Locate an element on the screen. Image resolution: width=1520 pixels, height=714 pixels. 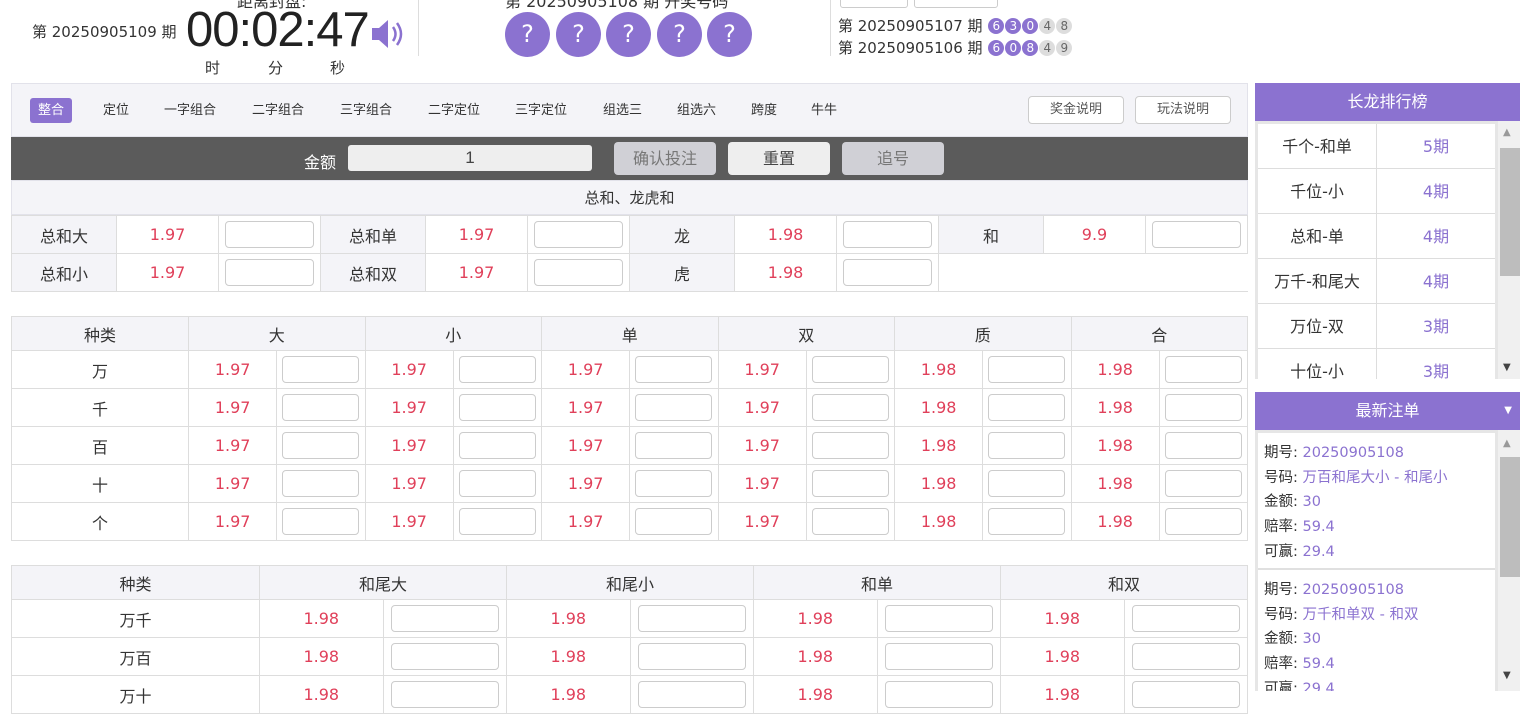
rules-button: 玩法说明 is located at coordinates (1183, 110).